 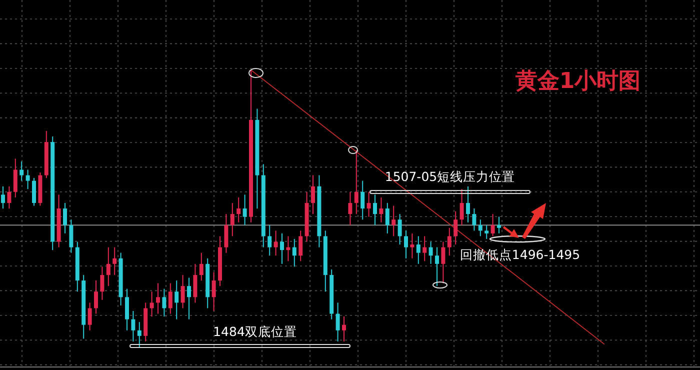 I want to click on annotation: 1484双底位置, so click(x=255, y=331).